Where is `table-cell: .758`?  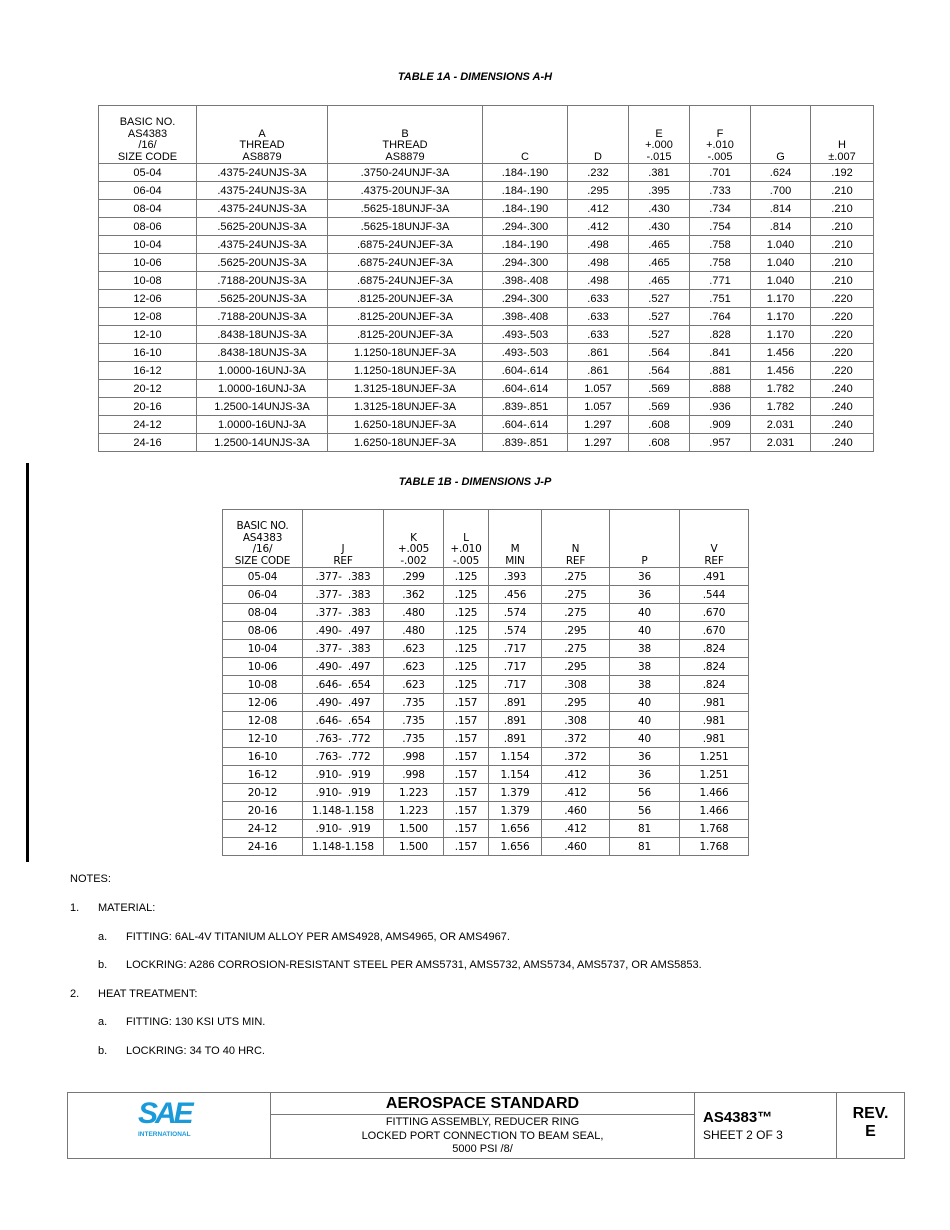
table-cell: .758 is located at coordinates (720, 262).